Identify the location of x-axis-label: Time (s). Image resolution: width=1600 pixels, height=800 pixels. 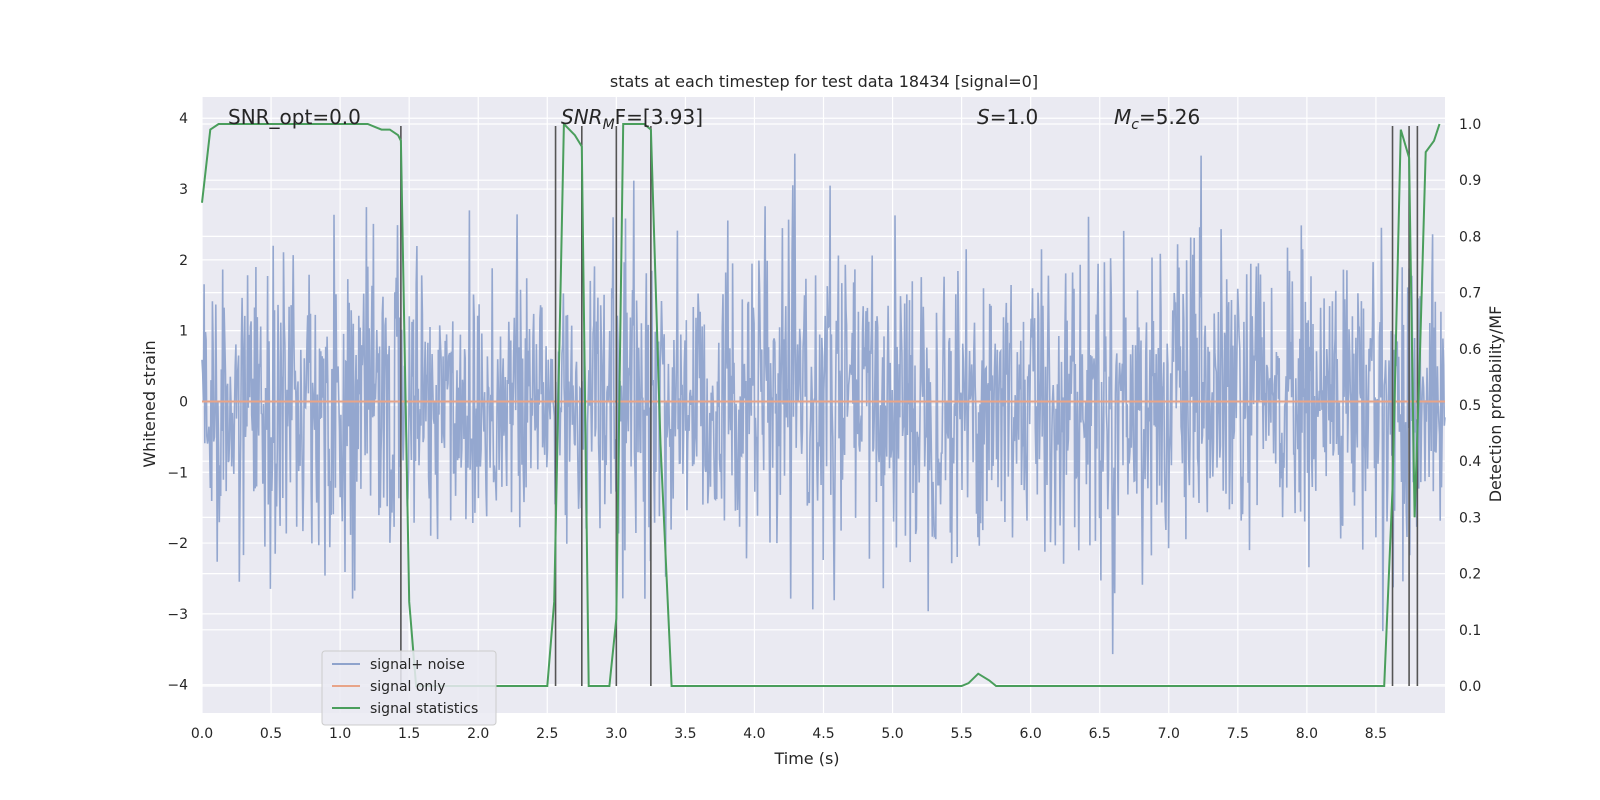
(806, 758).